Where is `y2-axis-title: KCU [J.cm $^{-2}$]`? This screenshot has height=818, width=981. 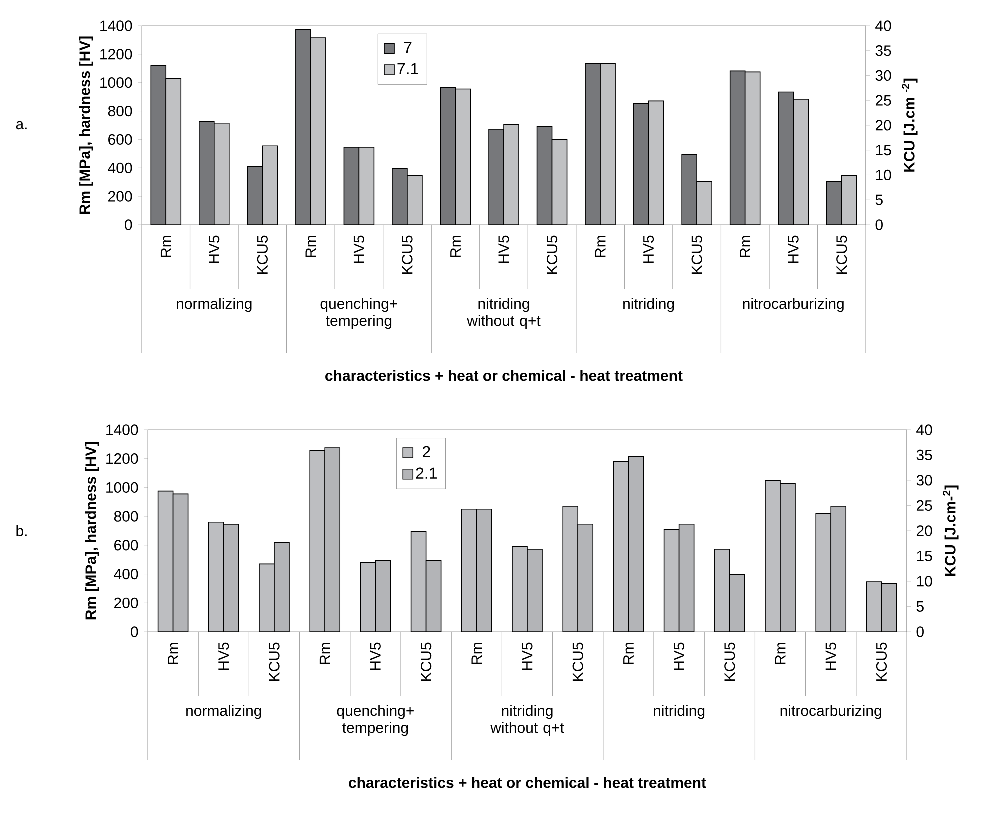 y2-axis-title: KCU [J.cm $^{-2}$] is located at coordinates (910, 125).